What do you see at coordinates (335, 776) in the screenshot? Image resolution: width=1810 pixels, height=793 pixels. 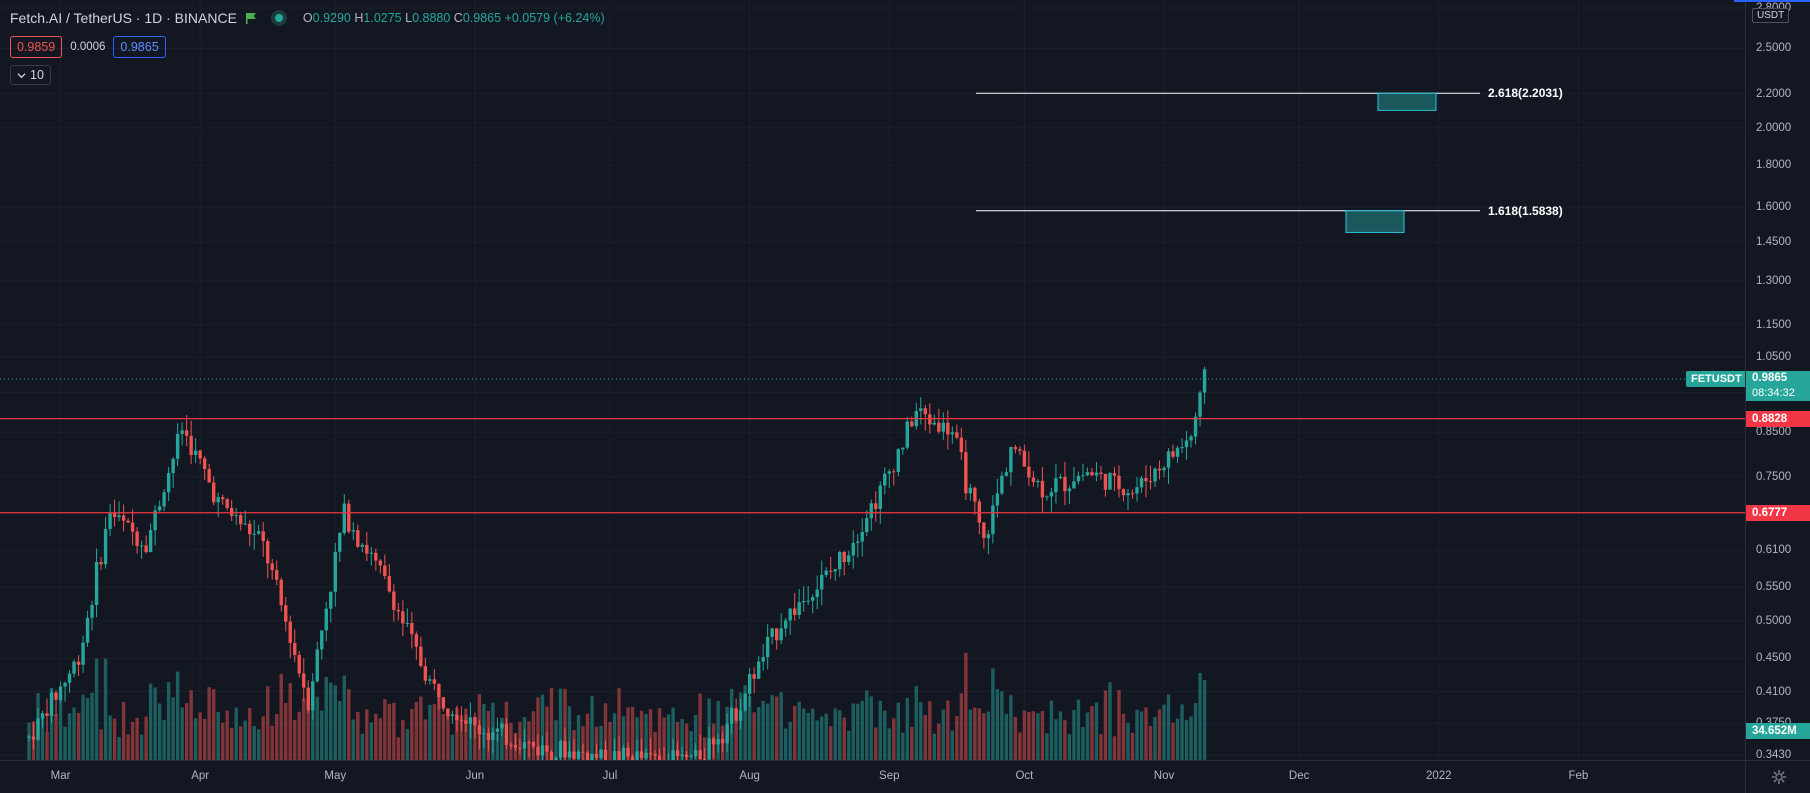 I see `time-tick-label: May` at bounding box center [335, 776].